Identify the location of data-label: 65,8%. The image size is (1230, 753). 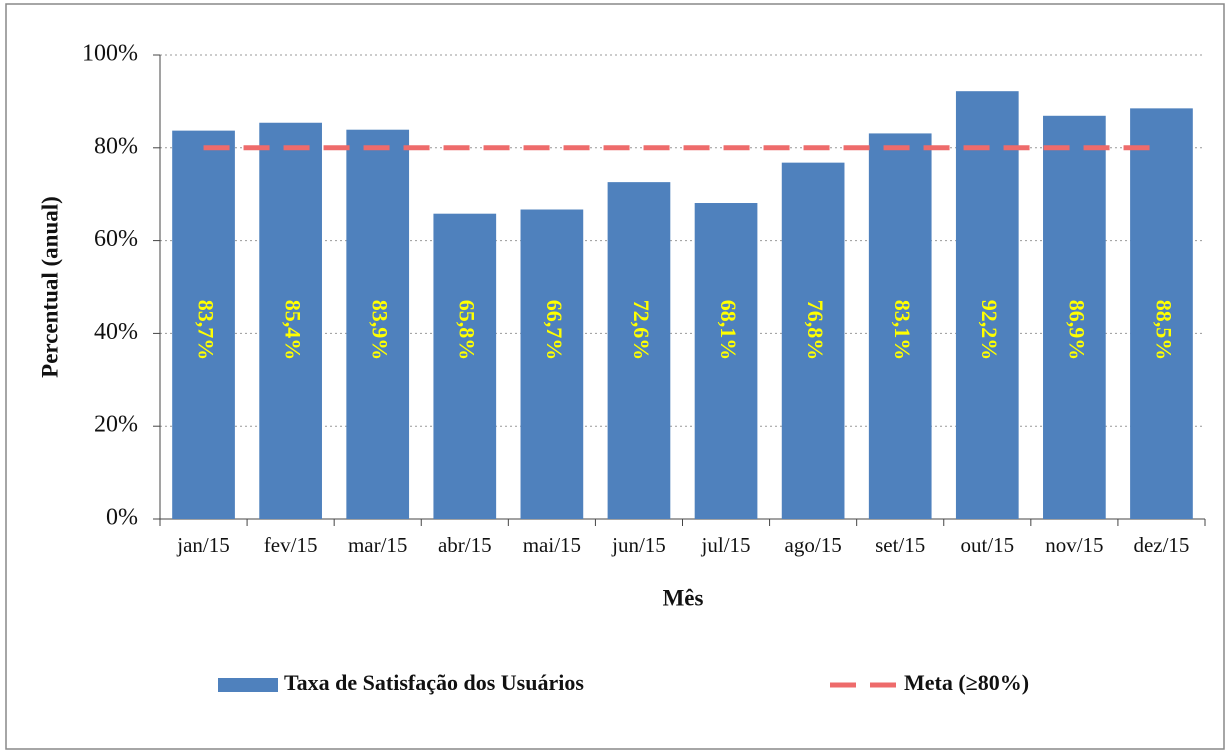
(467, 330).